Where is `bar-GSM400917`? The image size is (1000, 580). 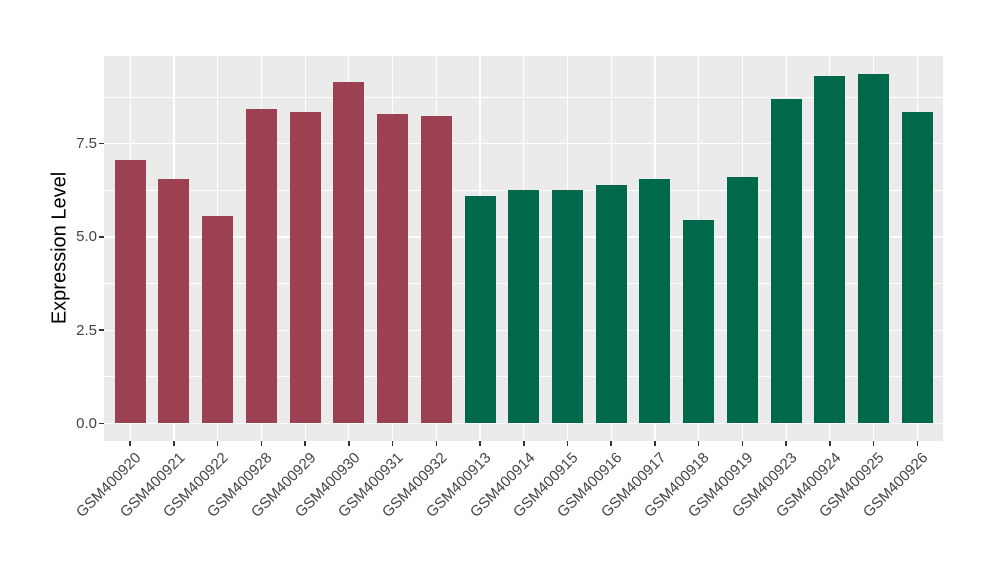
bar-GSM400917 is located at coordinates (655, 301).